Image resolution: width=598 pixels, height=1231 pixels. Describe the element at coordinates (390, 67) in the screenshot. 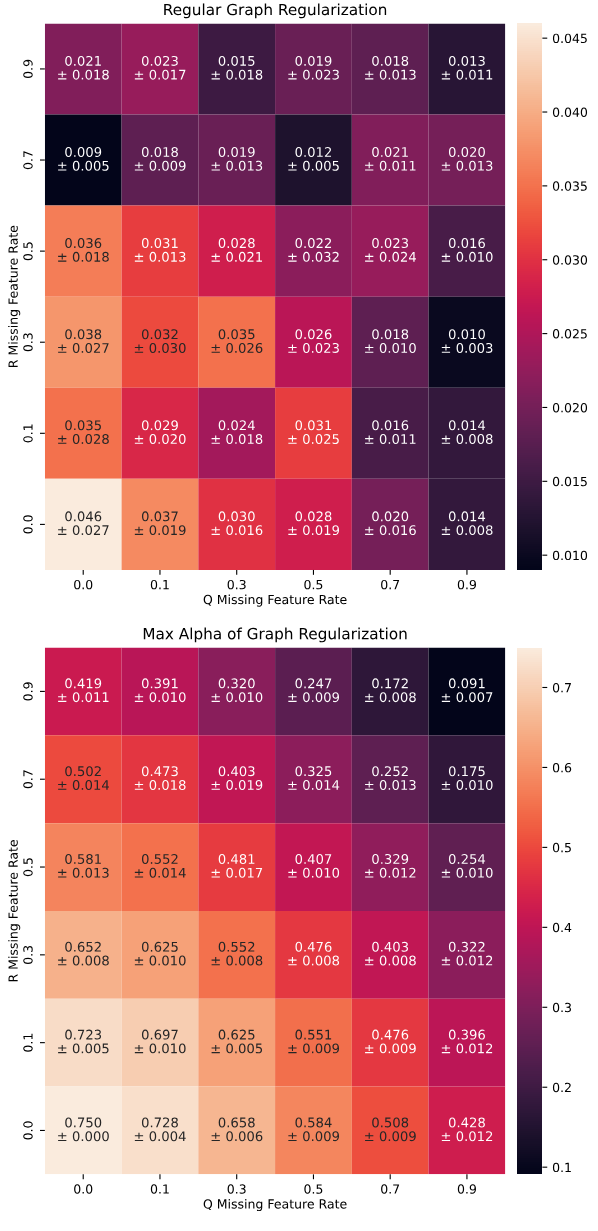

I see `data-label: 0.018 ± 0.013` at that location.